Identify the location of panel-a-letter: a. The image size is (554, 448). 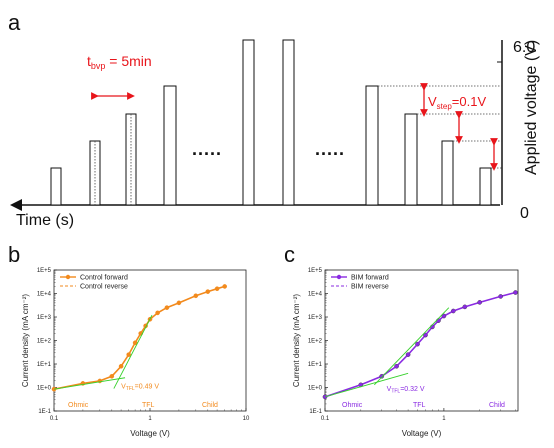
(14, 22).